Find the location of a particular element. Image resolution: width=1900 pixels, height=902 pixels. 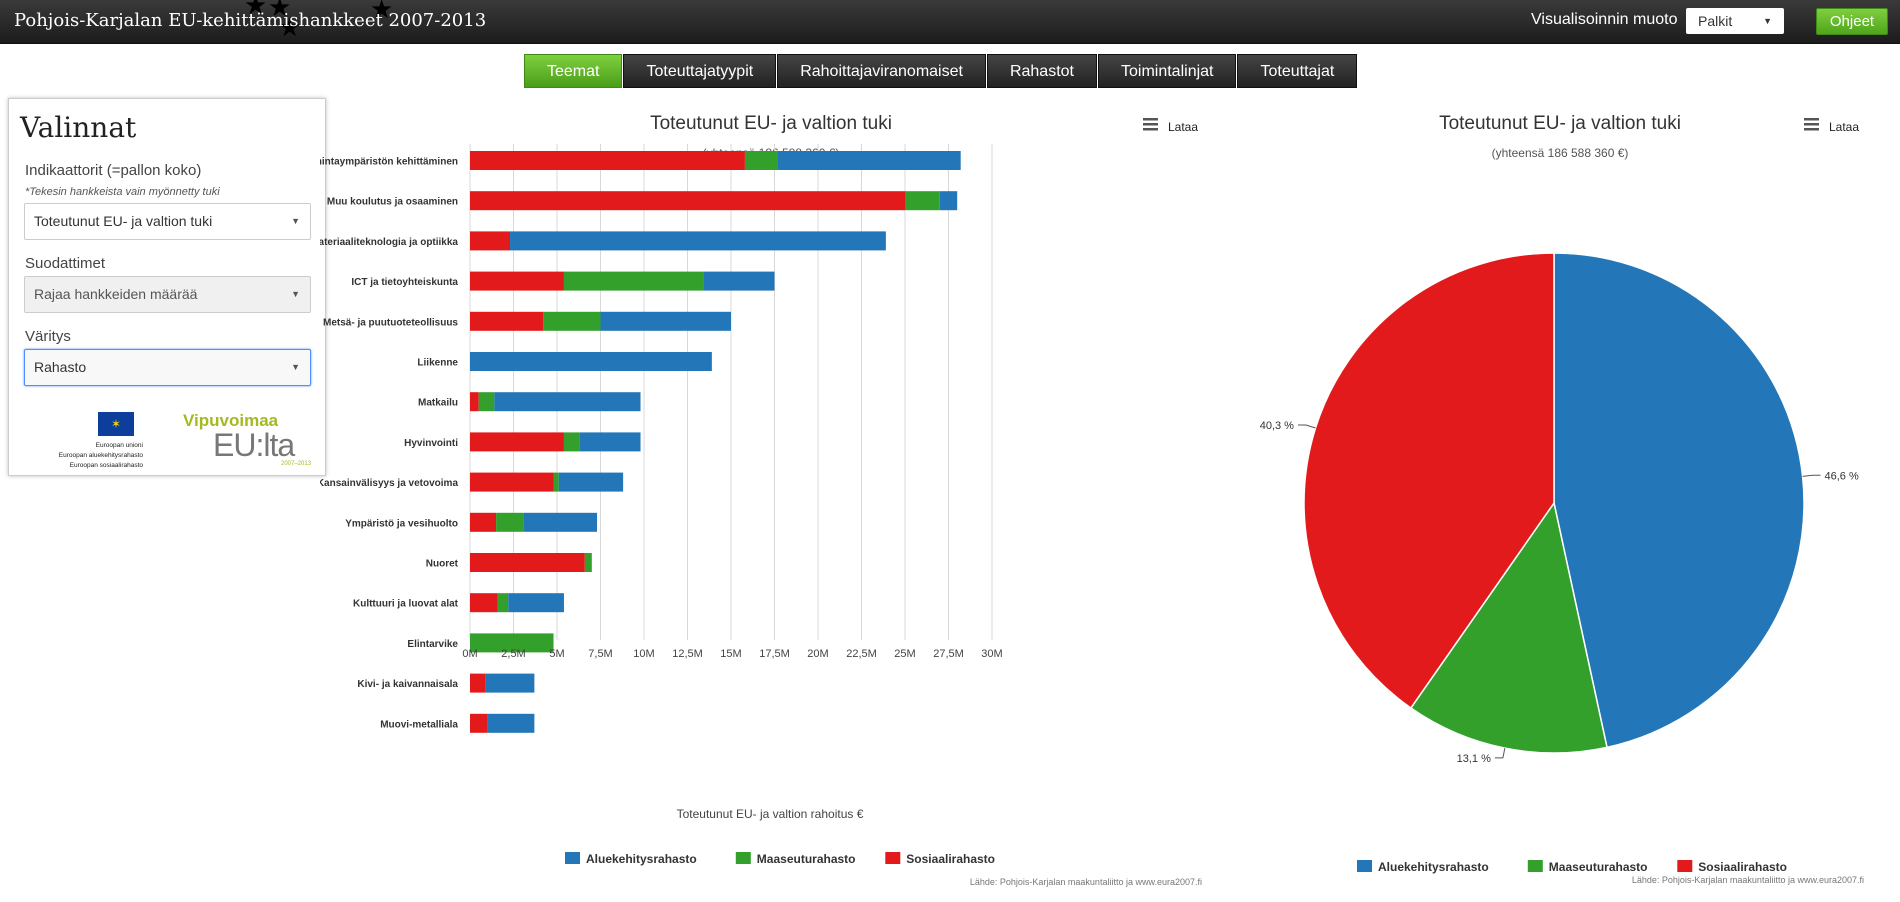

indicator-select: Toteutunut EU- ja valtion tuki ▼ is located at coordinates (167, 221).